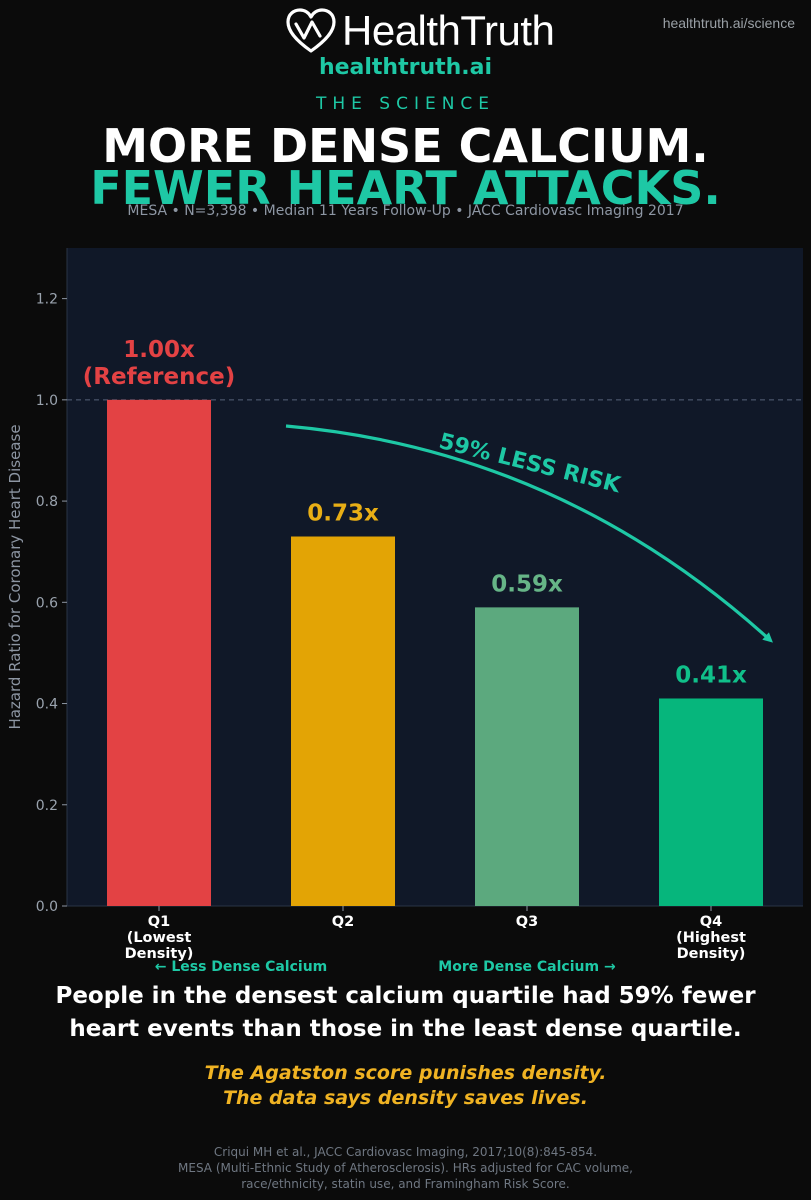 Image resolution: width=811 pixels, height=1200 pixels. I want to click on axis-note-less-dense: ← Less Dense Calcium, so click(241, 967).